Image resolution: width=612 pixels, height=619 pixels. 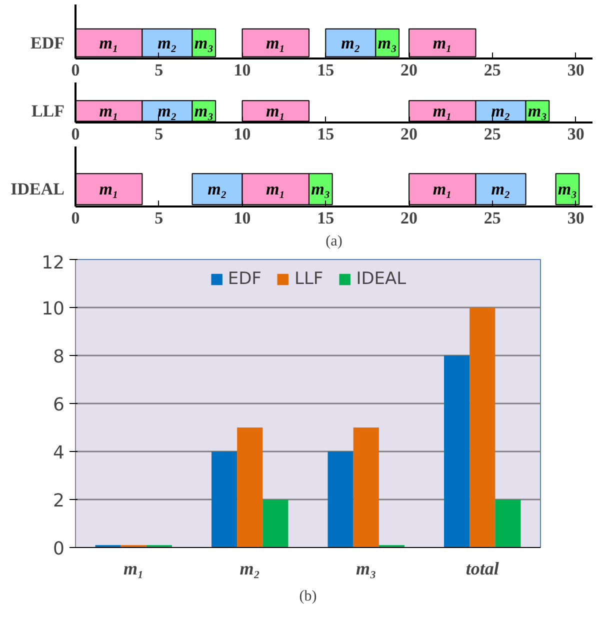 I want to click on annotation: (a), so click(x=334, y=242).